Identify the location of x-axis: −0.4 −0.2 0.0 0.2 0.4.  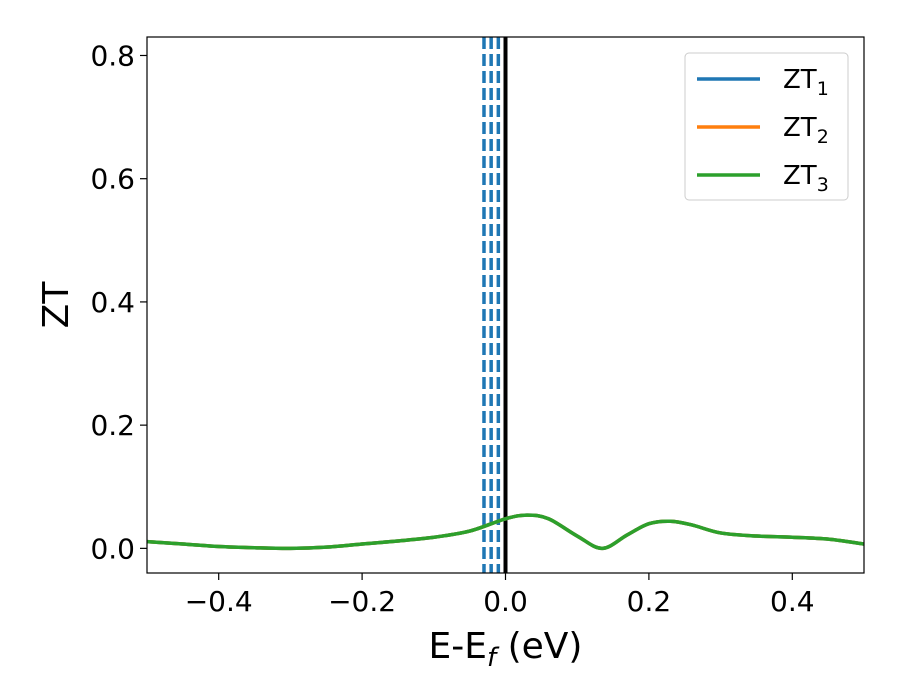
(500, 595).